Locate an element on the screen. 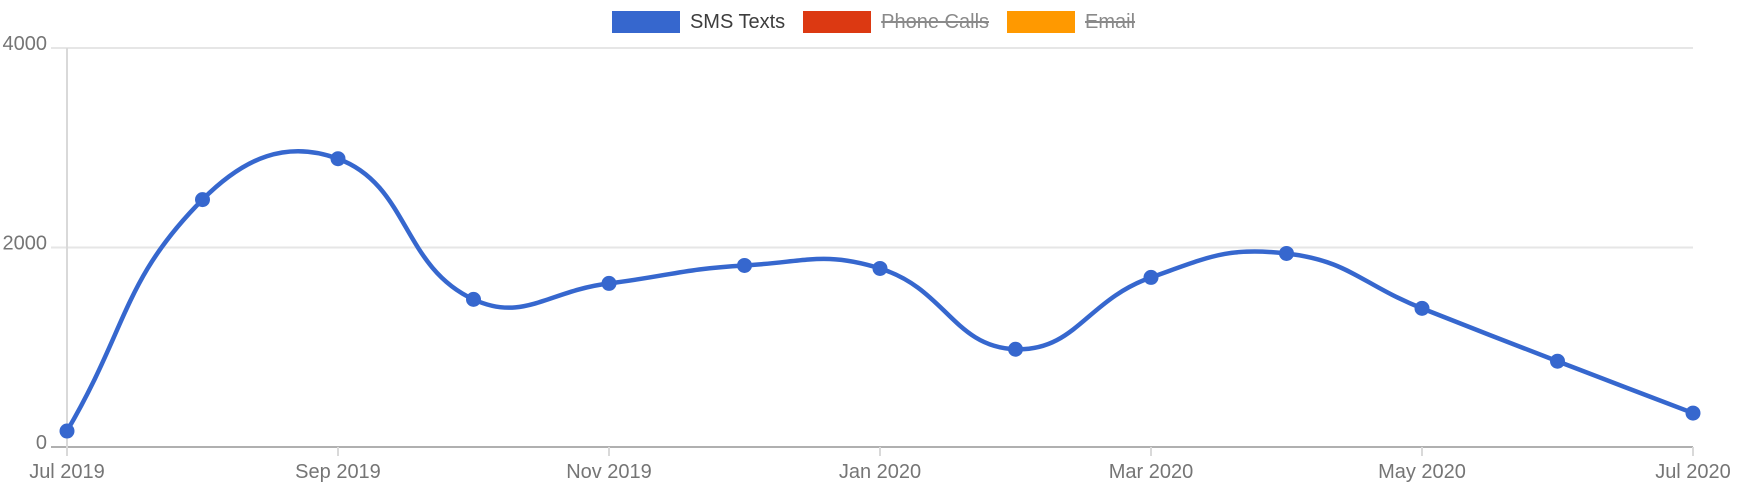  y-tick-label: 0 is located at coordinates (41, 443).